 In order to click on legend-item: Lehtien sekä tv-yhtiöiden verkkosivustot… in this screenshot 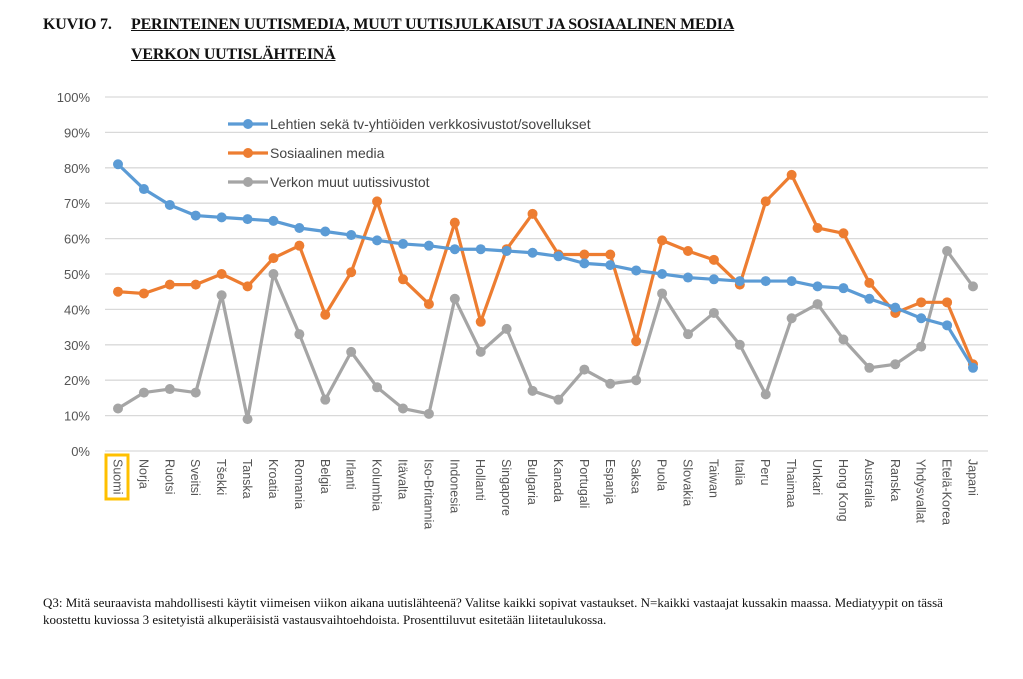, I will do `click(409, 124)`.